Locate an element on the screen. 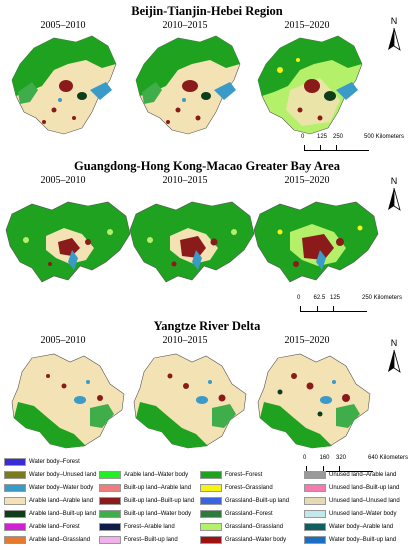 The height and width of the screenshot is (550, 414). legend-item: Forest–Forest is located at coordinates (231, 475).